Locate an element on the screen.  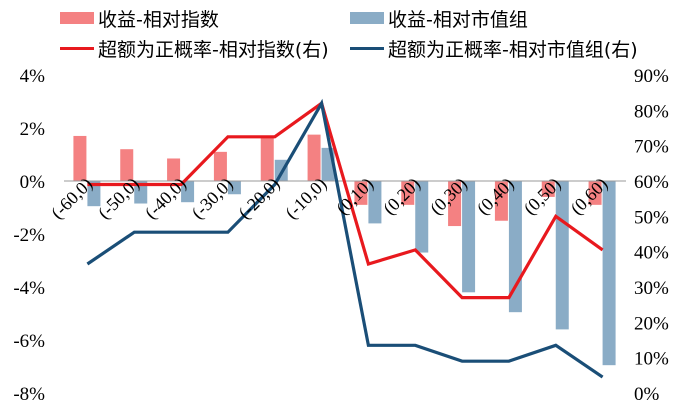
legend-swatch-line-index is located at coordinates (77, 48).